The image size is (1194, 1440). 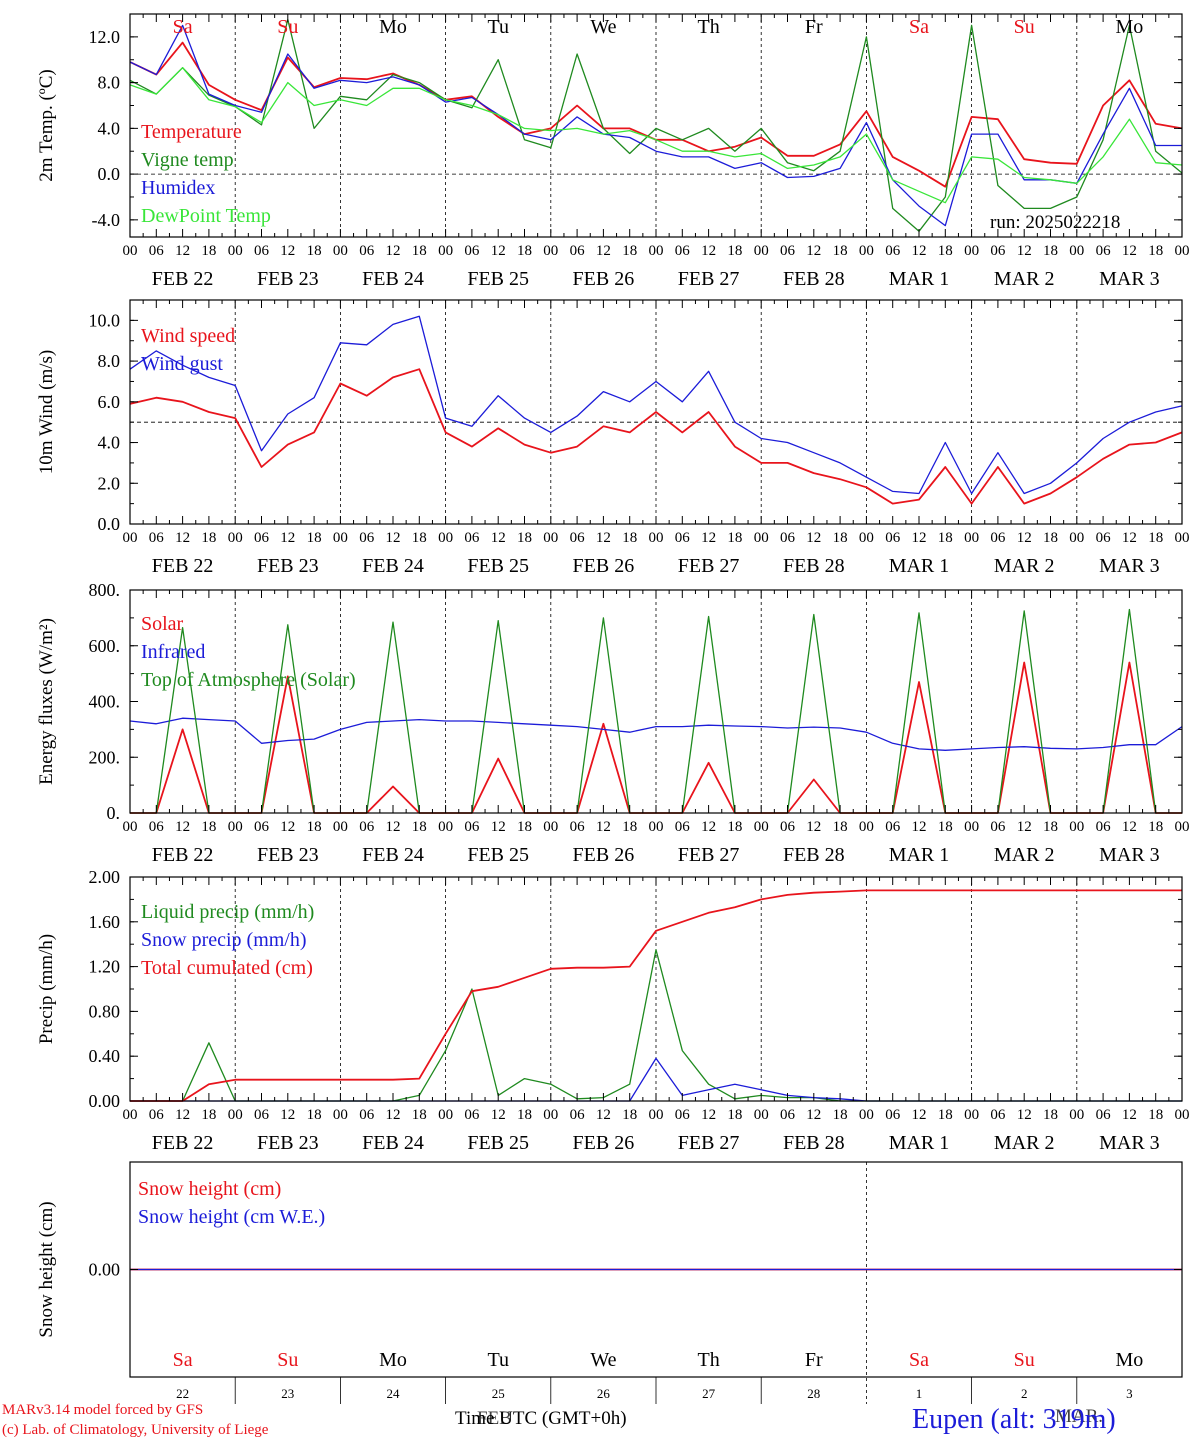 What do you see at coordinates (183, 855) in the screenshot?
I see `panel3-date-label: FEB 22` at bounding box center [183, 855].